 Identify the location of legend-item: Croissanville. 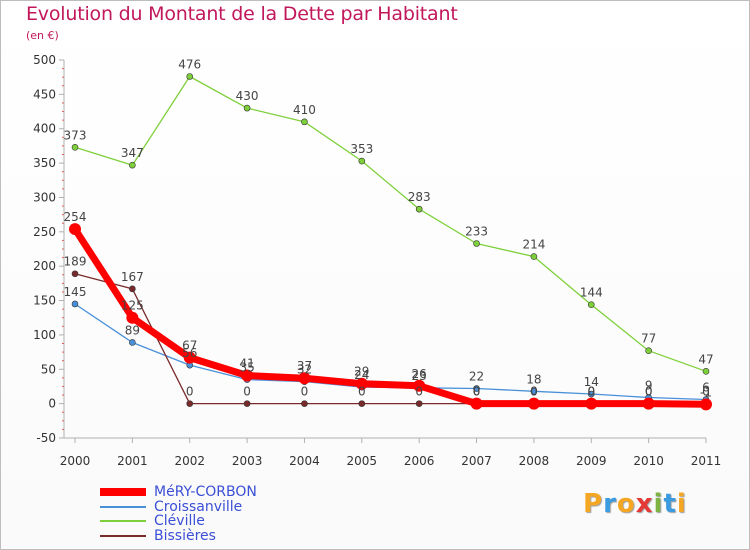
(178, 506).